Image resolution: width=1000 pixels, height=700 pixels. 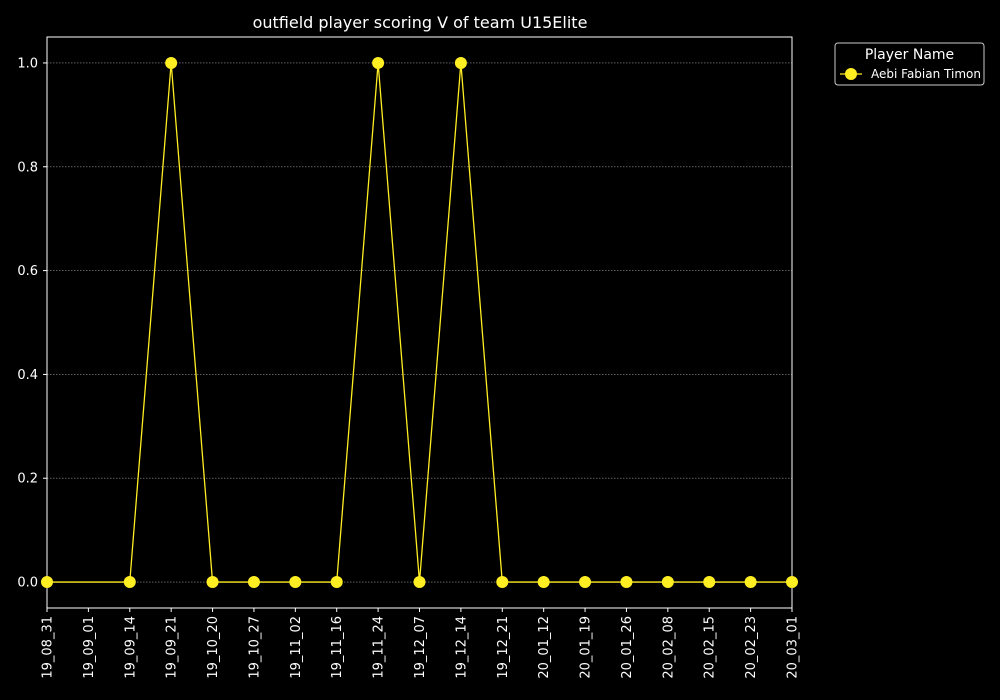 What do you see at coordinates (926, 74) in the screenshot?
I see `legend-label: Aebi Fabian Timon` at bounding box center [926, 74].